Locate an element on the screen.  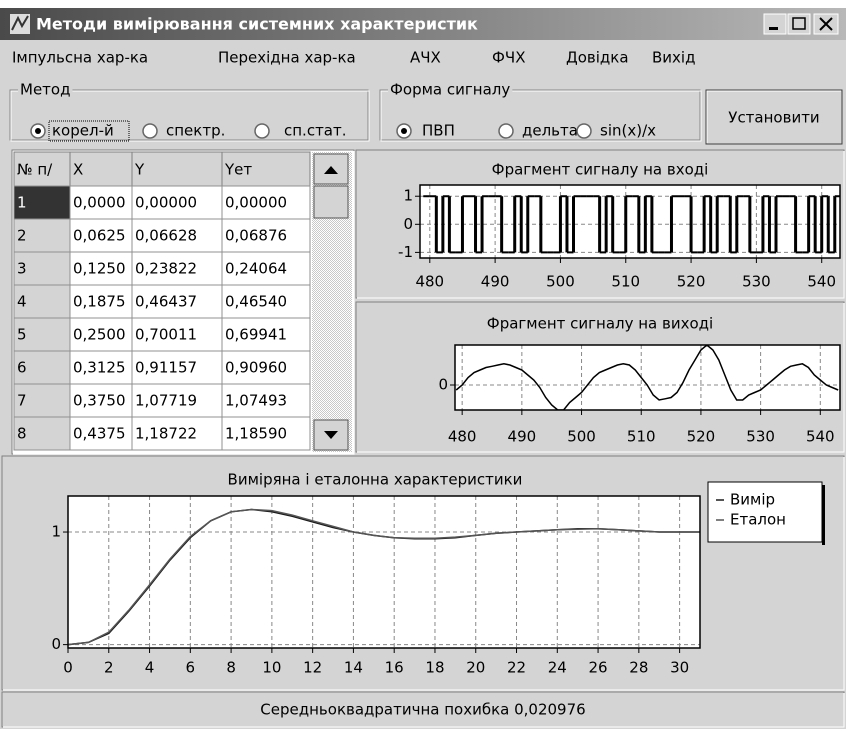
table-cell-text: 3 is located at coordinates (22, 269).